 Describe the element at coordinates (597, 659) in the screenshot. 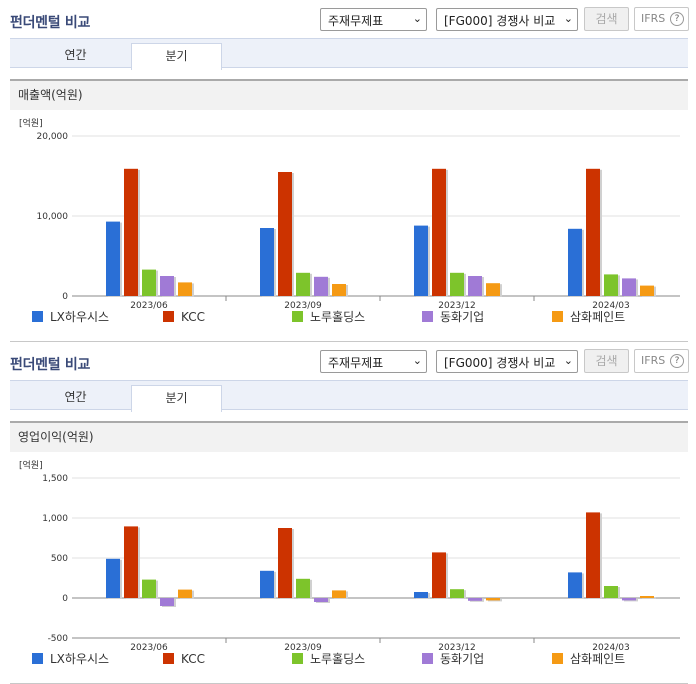

I see `legend-label: 삼화페인트` at that location.